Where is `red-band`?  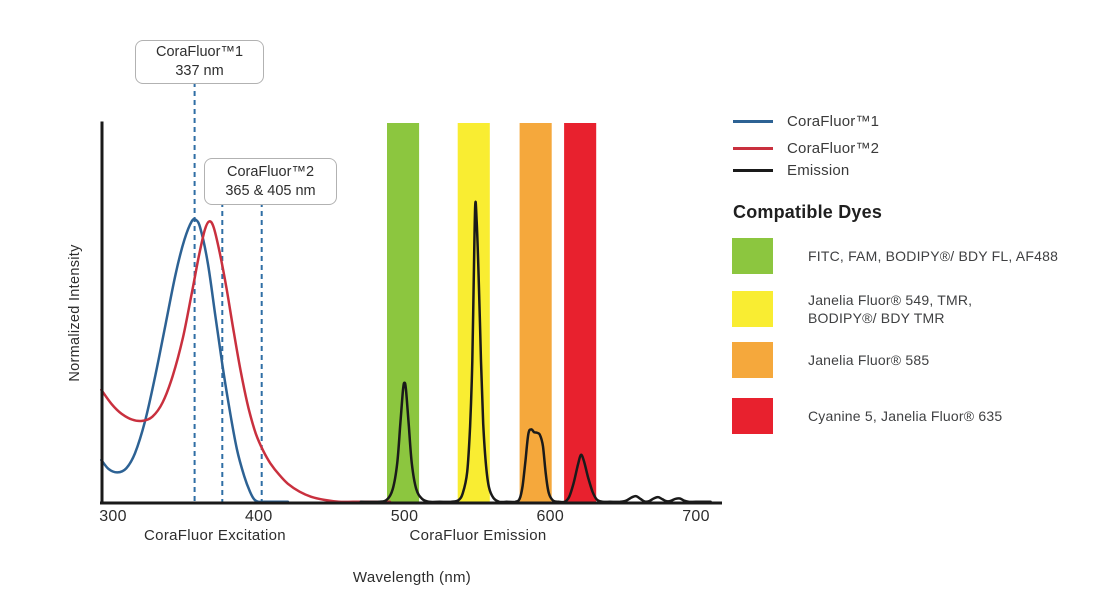 red-band is located at coordinates (580, 313).